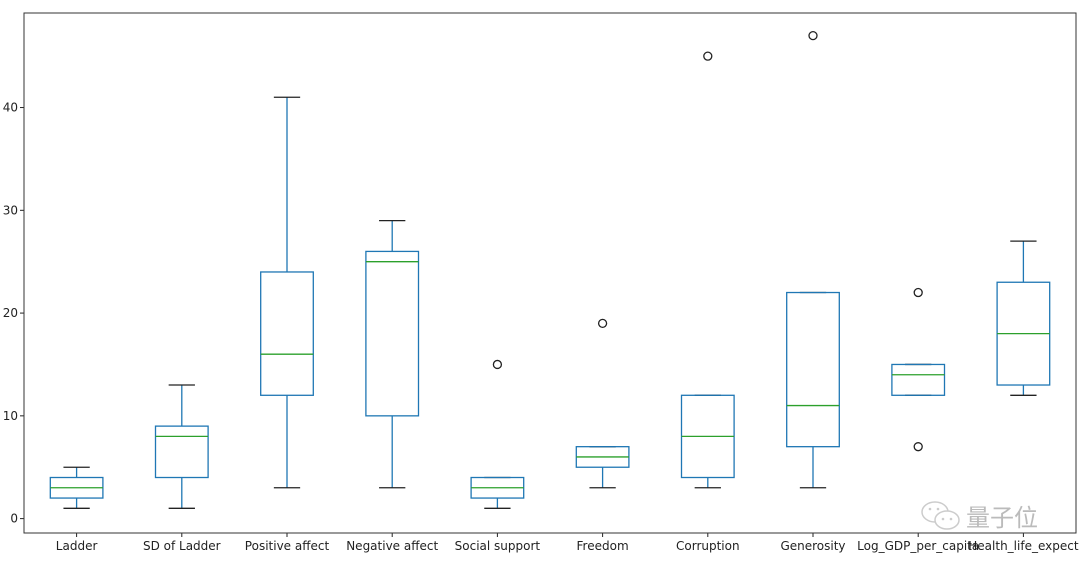  What do you see at coordinates (603, 546) in the screenshot?
I see `x-tick-label: Freedom` at bounding box center [603, 546].